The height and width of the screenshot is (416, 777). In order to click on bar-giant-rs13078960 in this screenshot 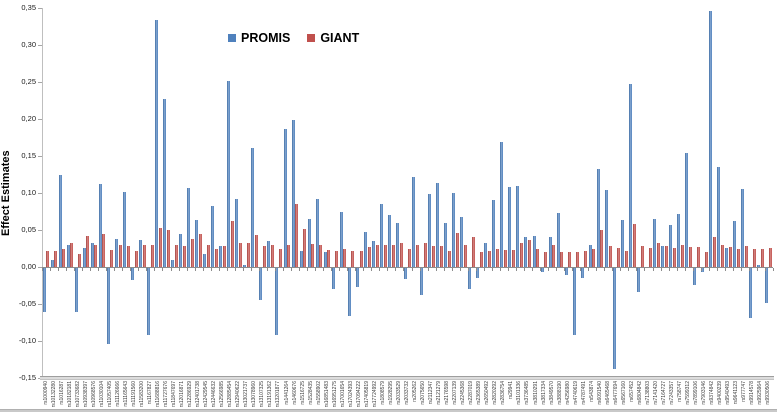, I will do `click(257, 251)`.